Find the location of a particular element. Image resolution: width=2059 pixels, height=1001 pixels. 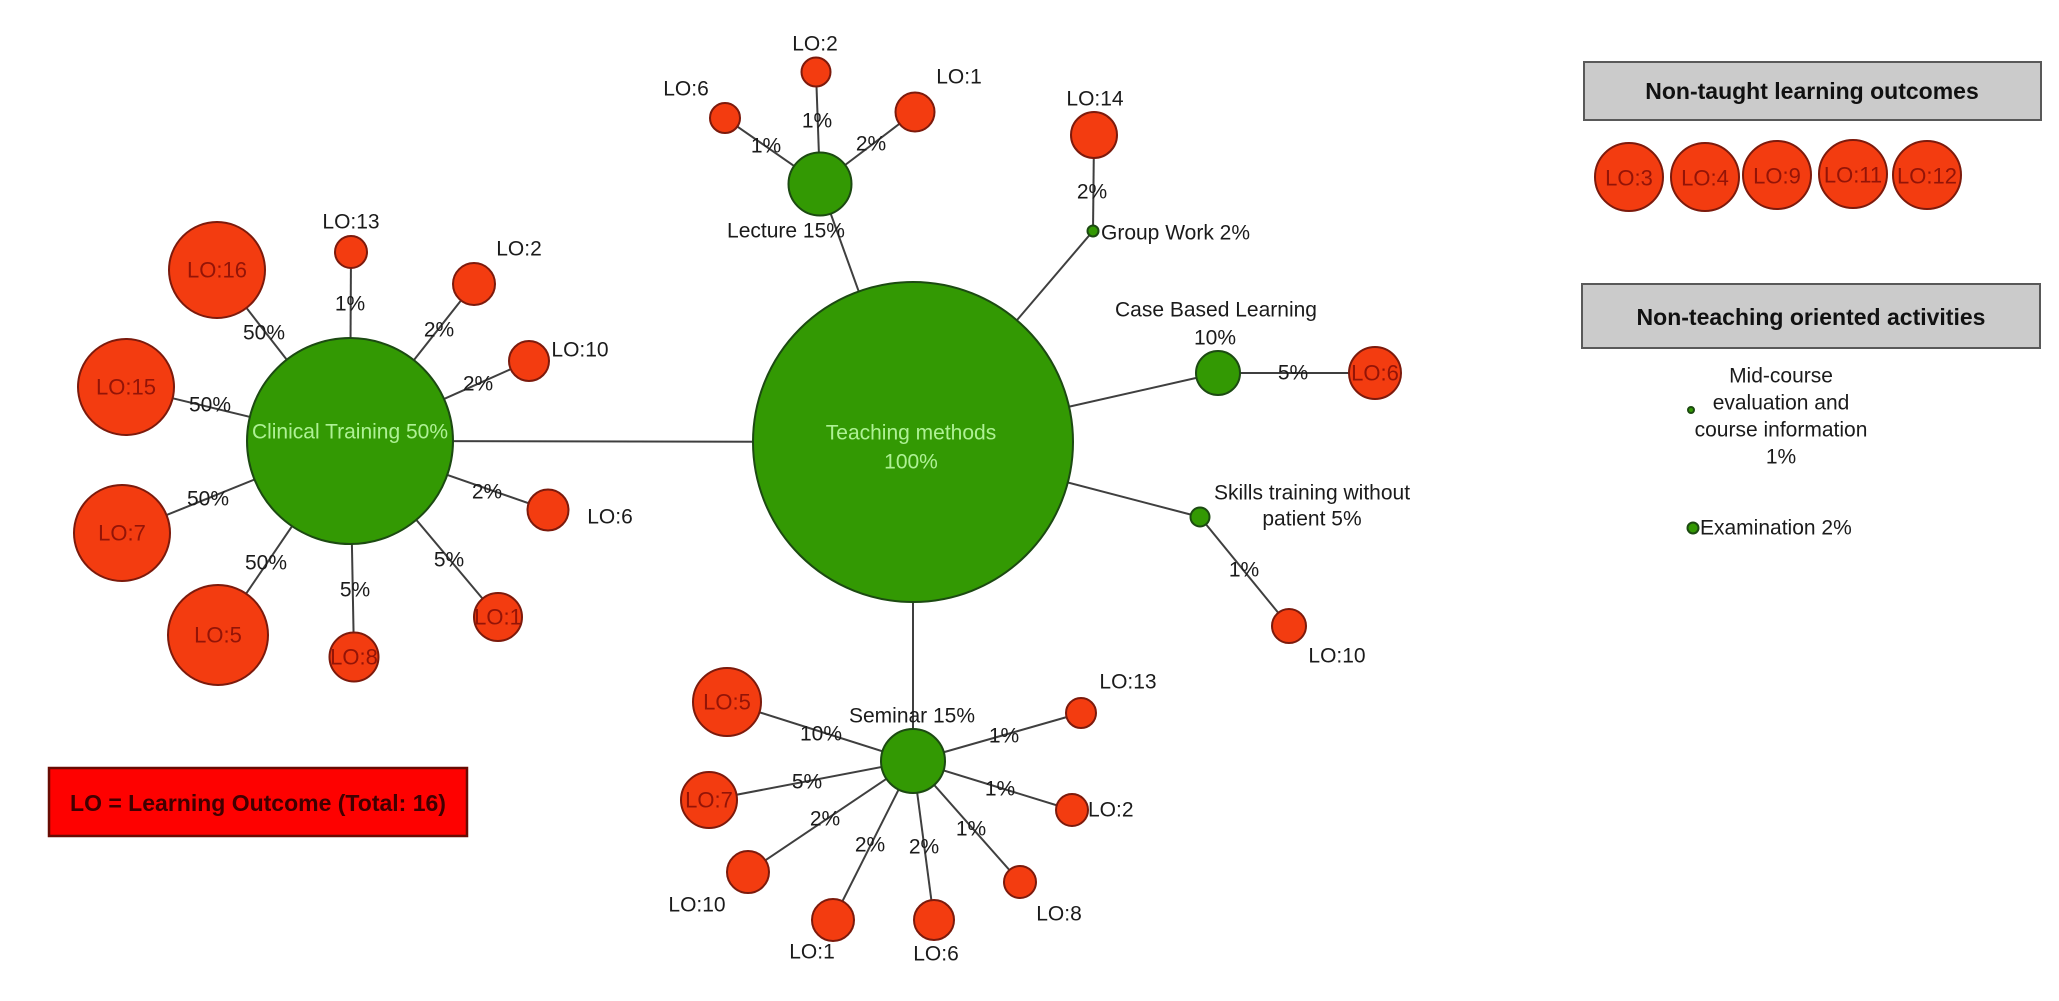

svg-text: Lecture 15% is located at coordinates (786, 231).